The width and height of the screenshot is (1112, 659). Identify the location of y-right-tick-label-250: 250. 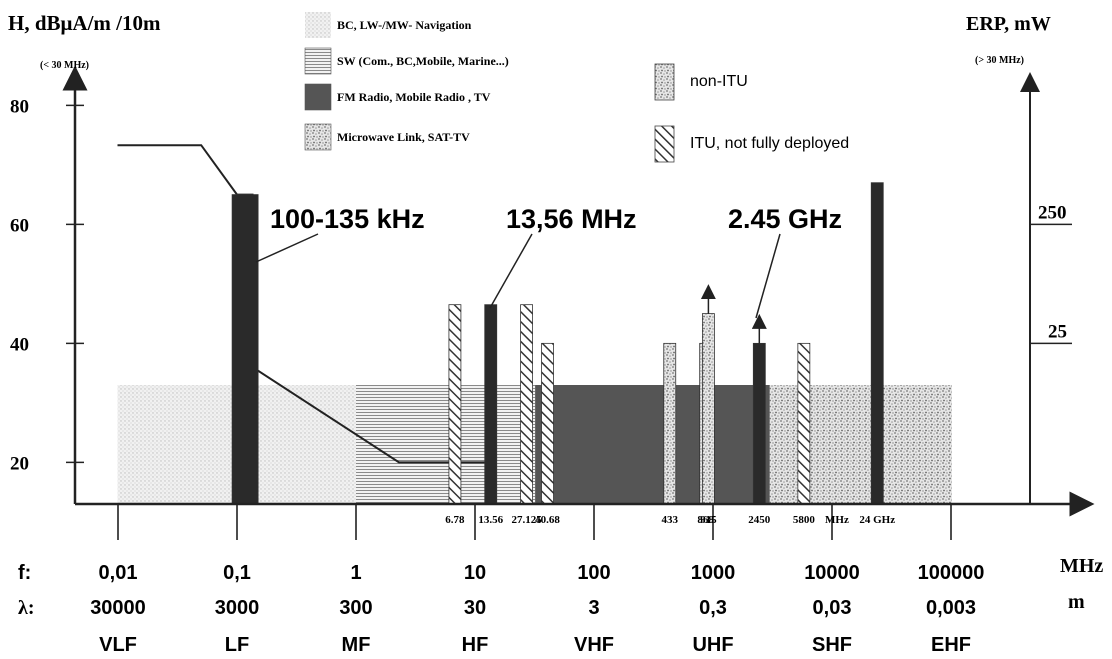
(1052, 212).